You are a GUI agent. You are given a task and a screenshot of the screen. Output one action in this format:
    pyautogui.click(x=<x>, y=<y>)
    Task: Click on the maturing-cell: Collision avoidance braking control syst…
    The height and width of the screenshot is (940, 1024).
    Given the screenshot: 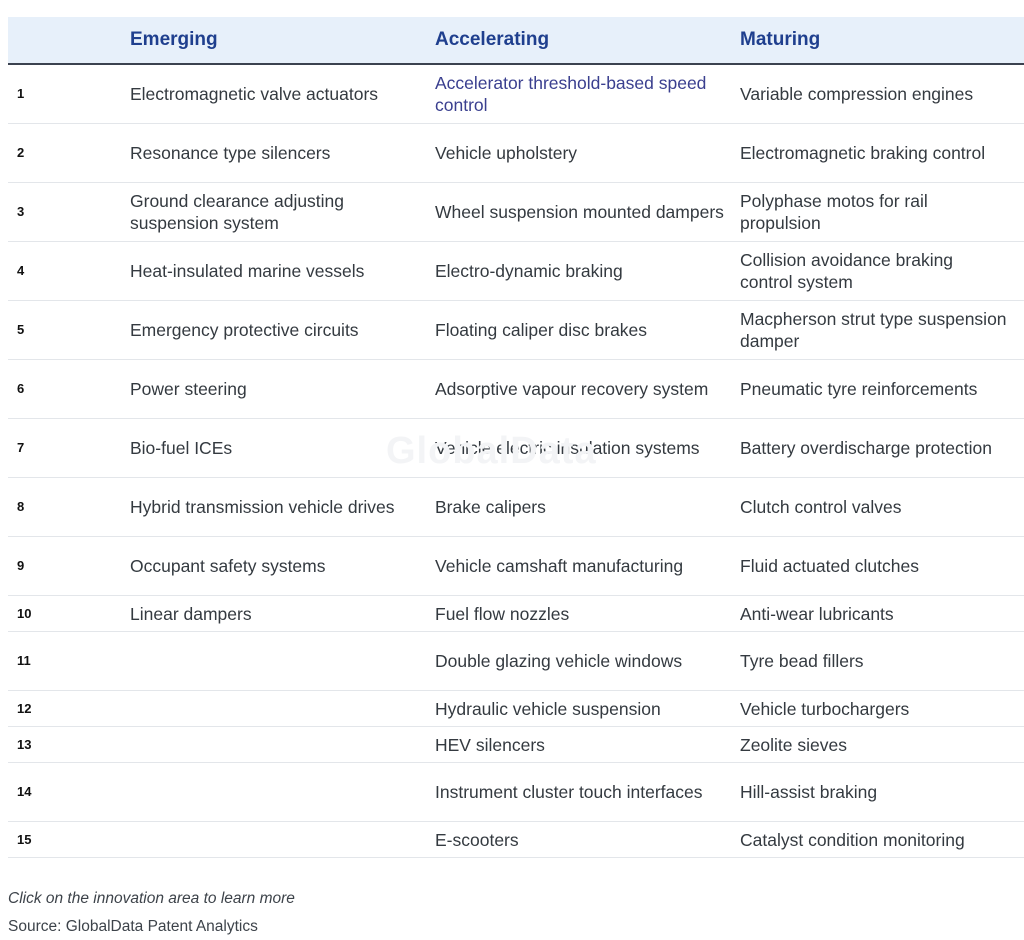 What is the action you would take?
    pyautogui.click(x=847, y=271)
    